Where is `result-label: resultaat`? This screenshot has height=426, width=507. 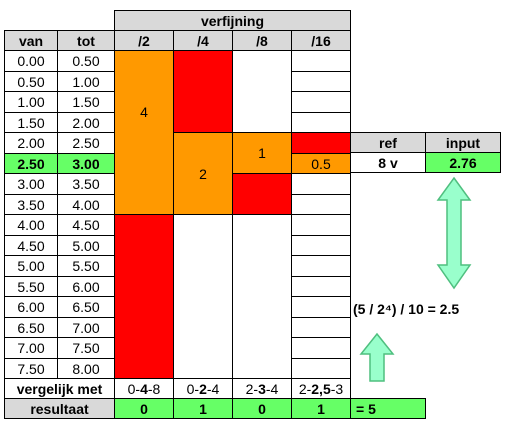 result-label: resultaat is located at coordinates (59, 408).